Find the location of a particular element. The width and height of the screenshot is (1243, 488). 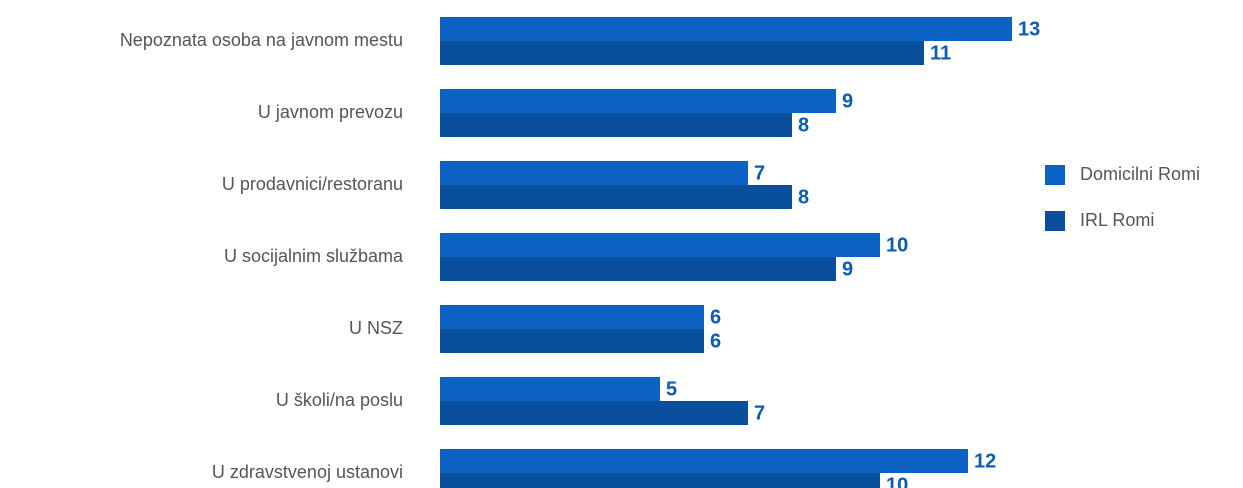

legend-label: IRL Romi is located at coordinates (1117, 220).